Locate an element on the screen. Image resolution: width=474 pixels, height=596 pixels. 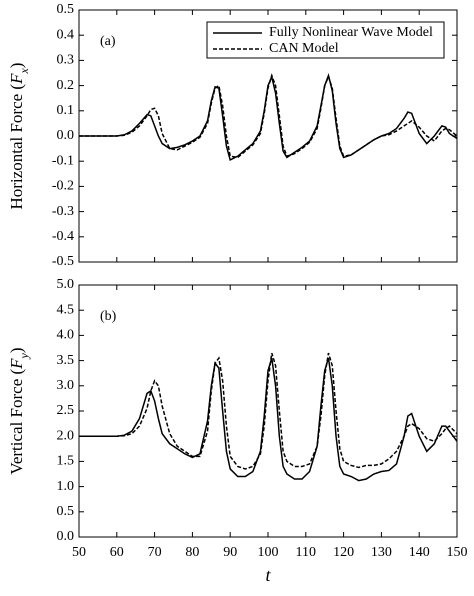
x-axis-label: t is located at coordinates (268, 575).